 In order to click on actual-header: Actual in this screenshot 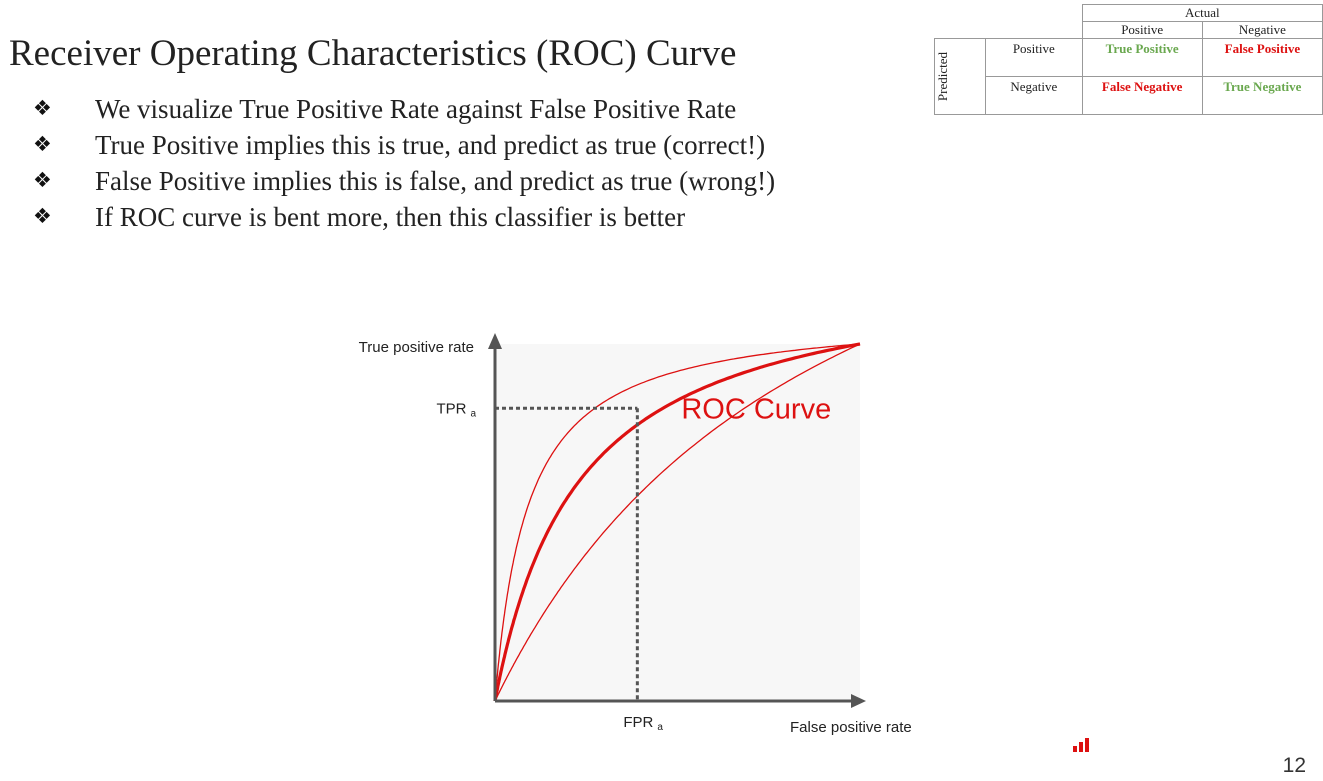, I will do `click(1202, 13)`.